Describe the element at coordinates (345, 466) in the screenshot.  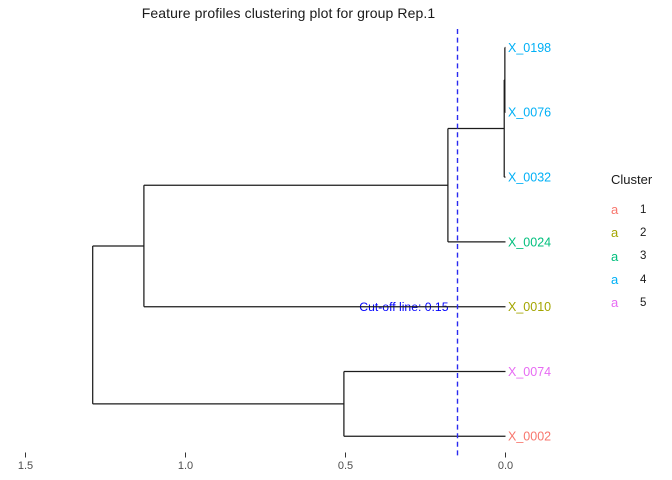
I see `axis-tick-label: 0.5` at that location.